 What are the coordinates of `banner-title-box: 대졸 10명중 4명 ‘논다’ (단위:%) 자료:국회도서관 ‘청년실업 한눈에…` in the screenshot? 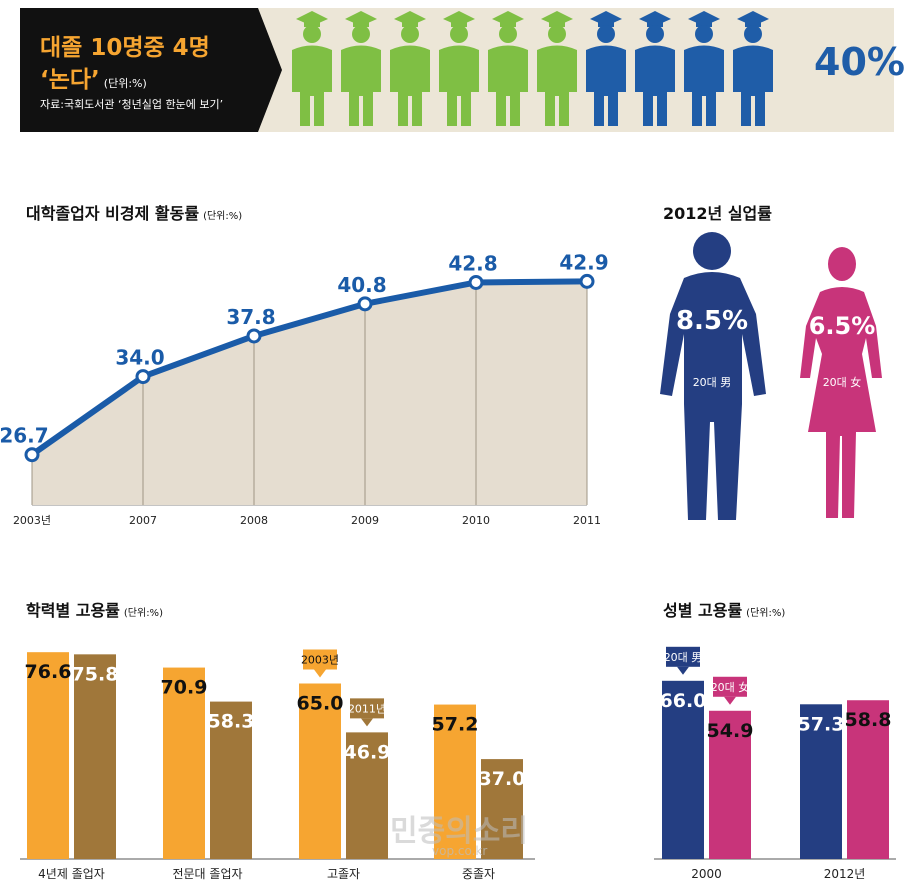 It's located at (139, 70).